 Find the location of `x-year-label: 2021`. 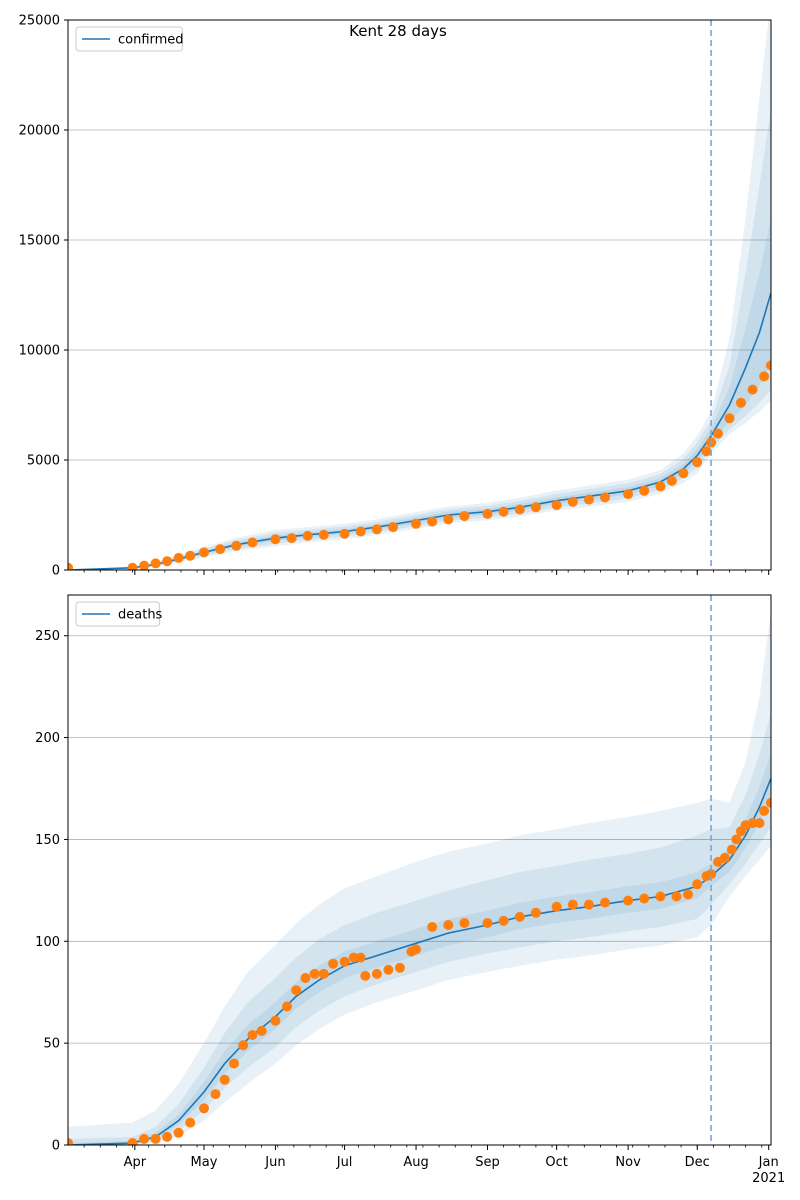

x-year-label: 2021 is located at coordinates (768, 1178).